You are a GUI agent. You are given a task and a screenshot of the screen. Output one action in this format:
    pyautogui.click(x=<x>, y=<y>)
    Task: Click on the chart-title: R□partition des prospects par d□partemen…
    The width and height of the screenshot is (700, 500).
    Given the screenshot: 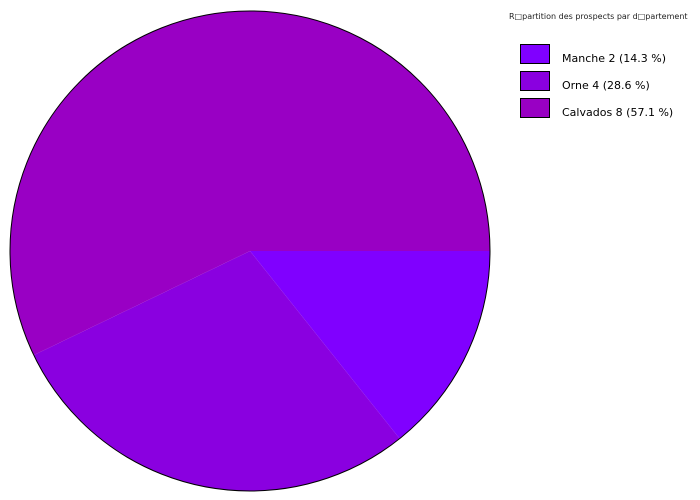 What is the action you would take?
    pyautogui.click(x=598, y=16)
    